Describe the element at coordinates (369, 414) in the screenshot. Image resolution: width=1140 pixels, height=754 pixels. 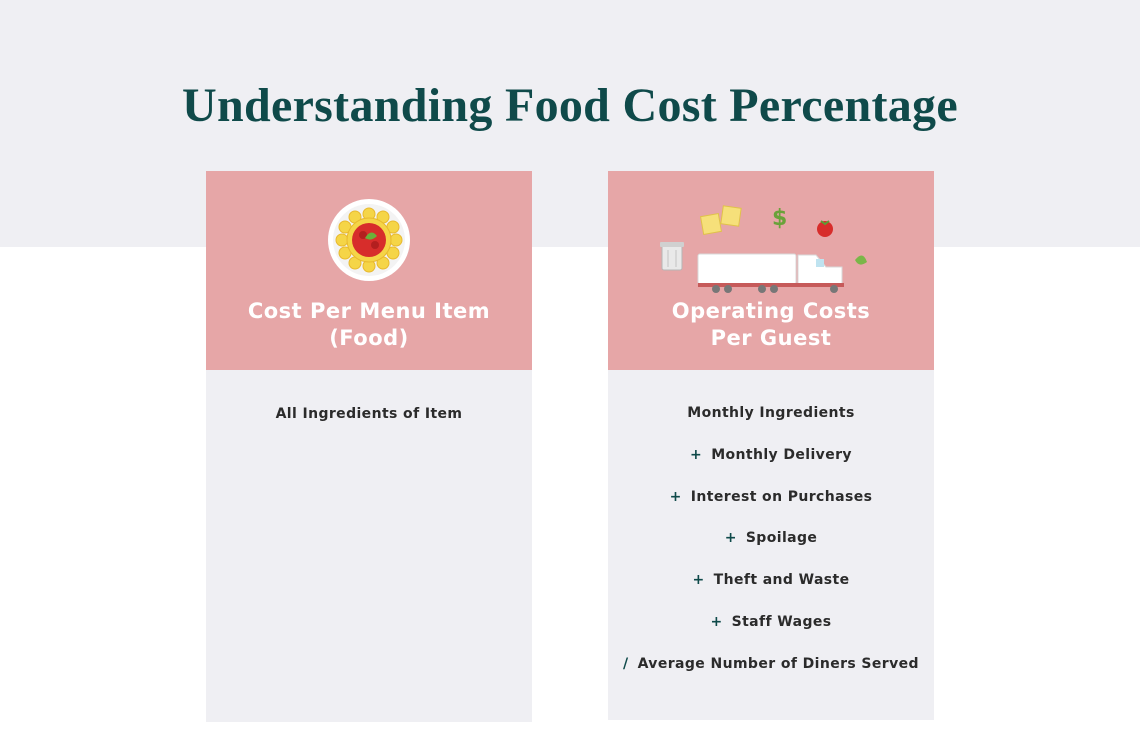
I see `list-item: All Ingredients of Item` at that location.